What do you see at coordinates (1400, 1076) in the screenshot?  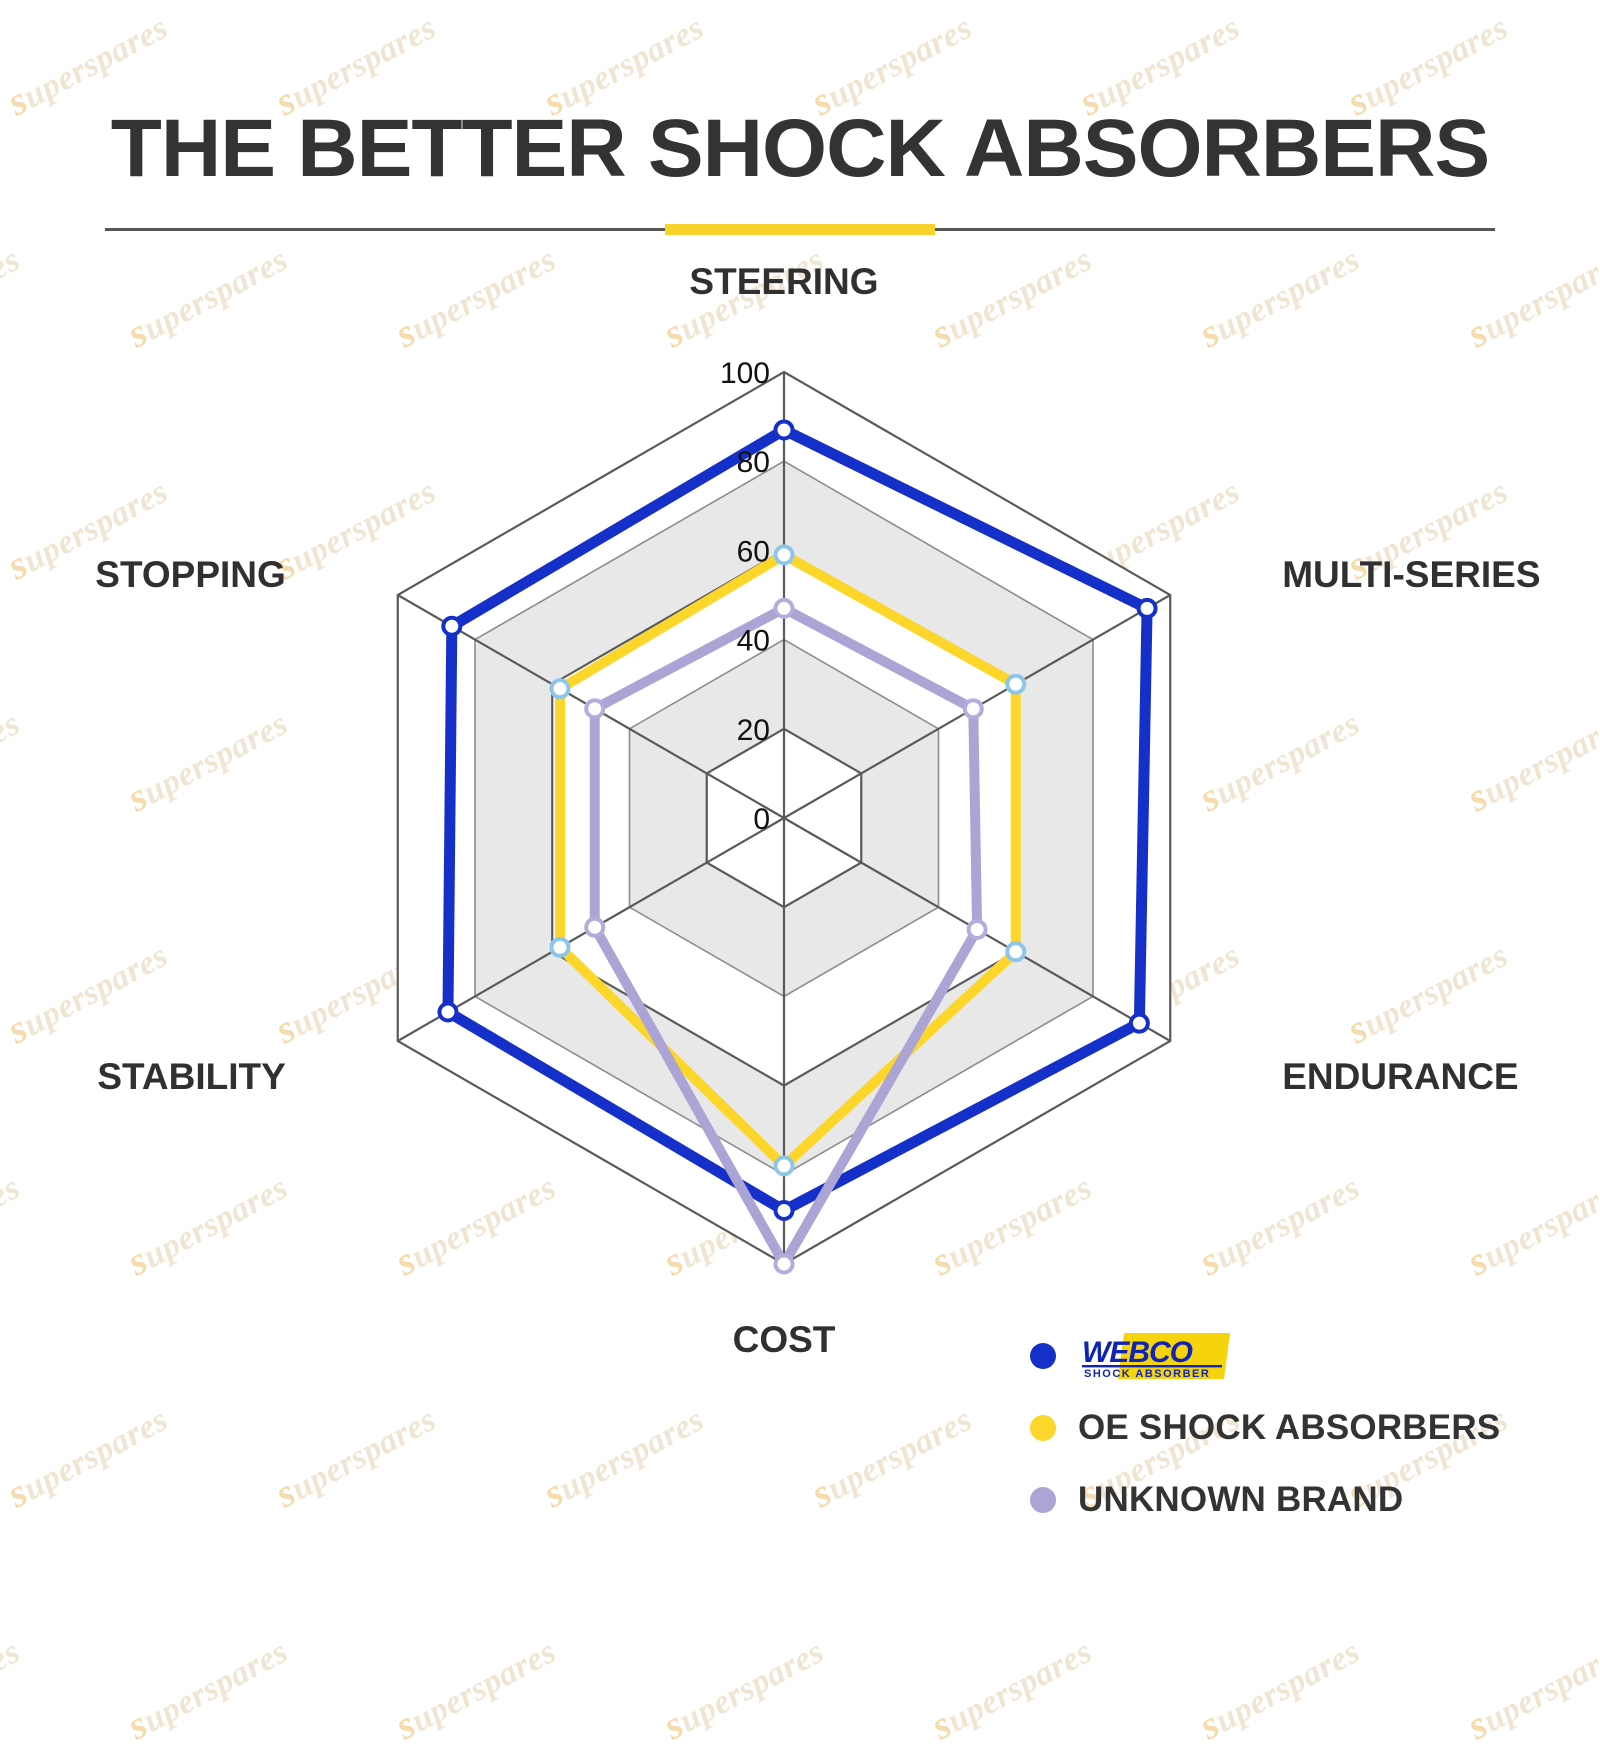 I see `radar-axis-label-endurance: ENDURANCE` at bounding box center [1400, 1076].